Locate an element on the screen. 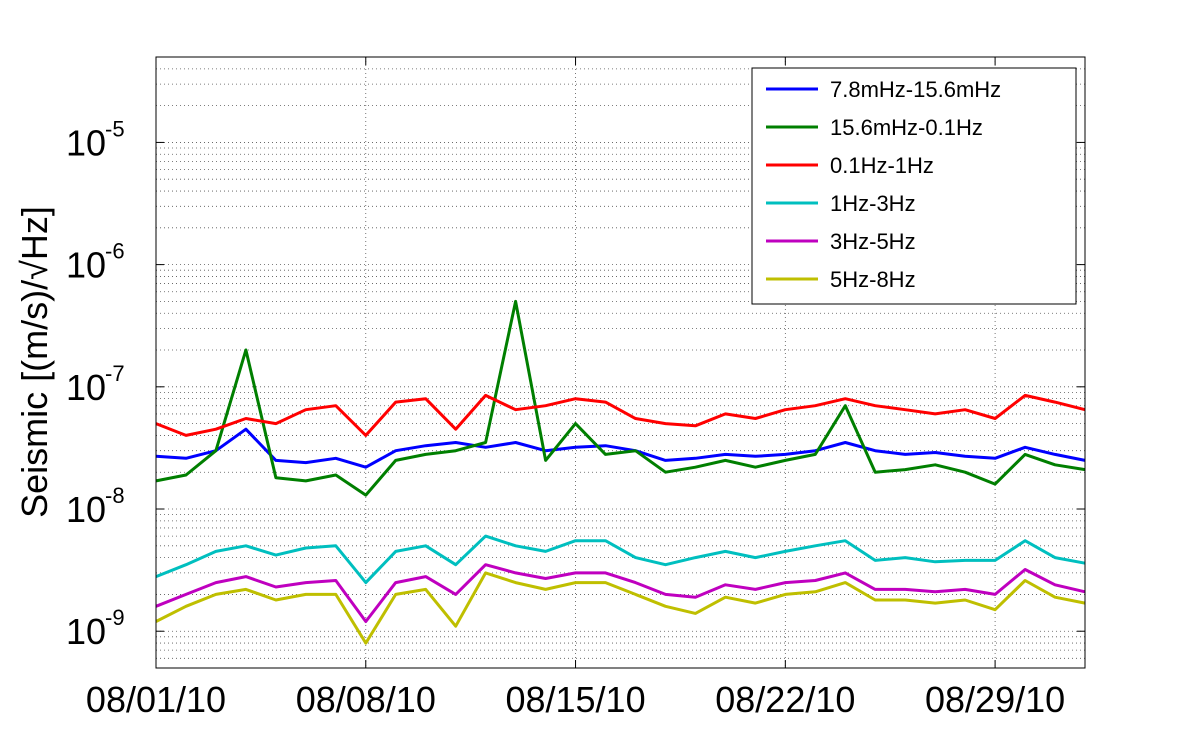 Image resolution: width=1200 pixels, height=750 pixels. legend-label: 5Hz-8Hz is located at coordinates (873, 279).